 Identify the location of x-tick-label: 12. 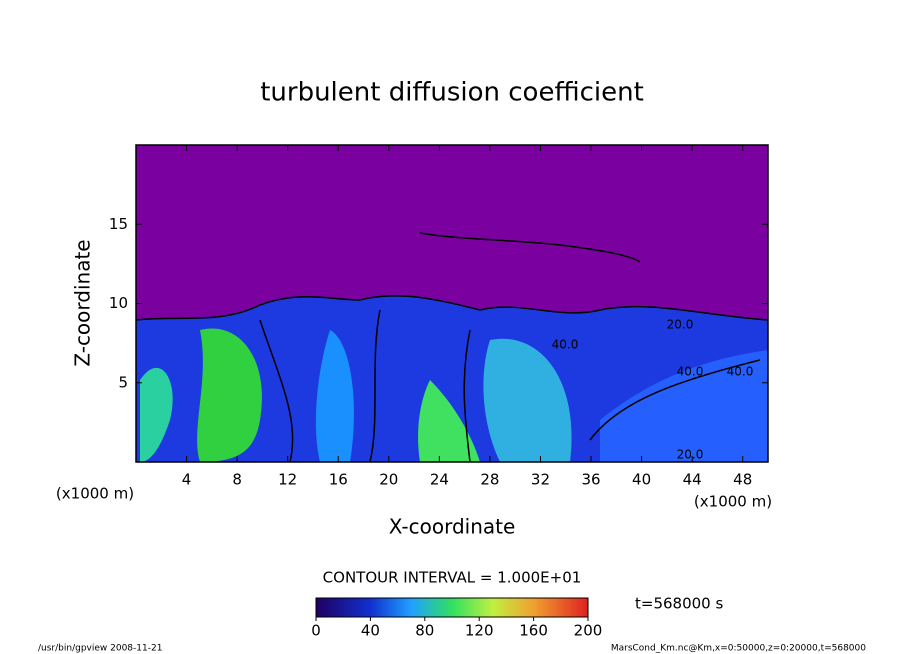
(287, 480).